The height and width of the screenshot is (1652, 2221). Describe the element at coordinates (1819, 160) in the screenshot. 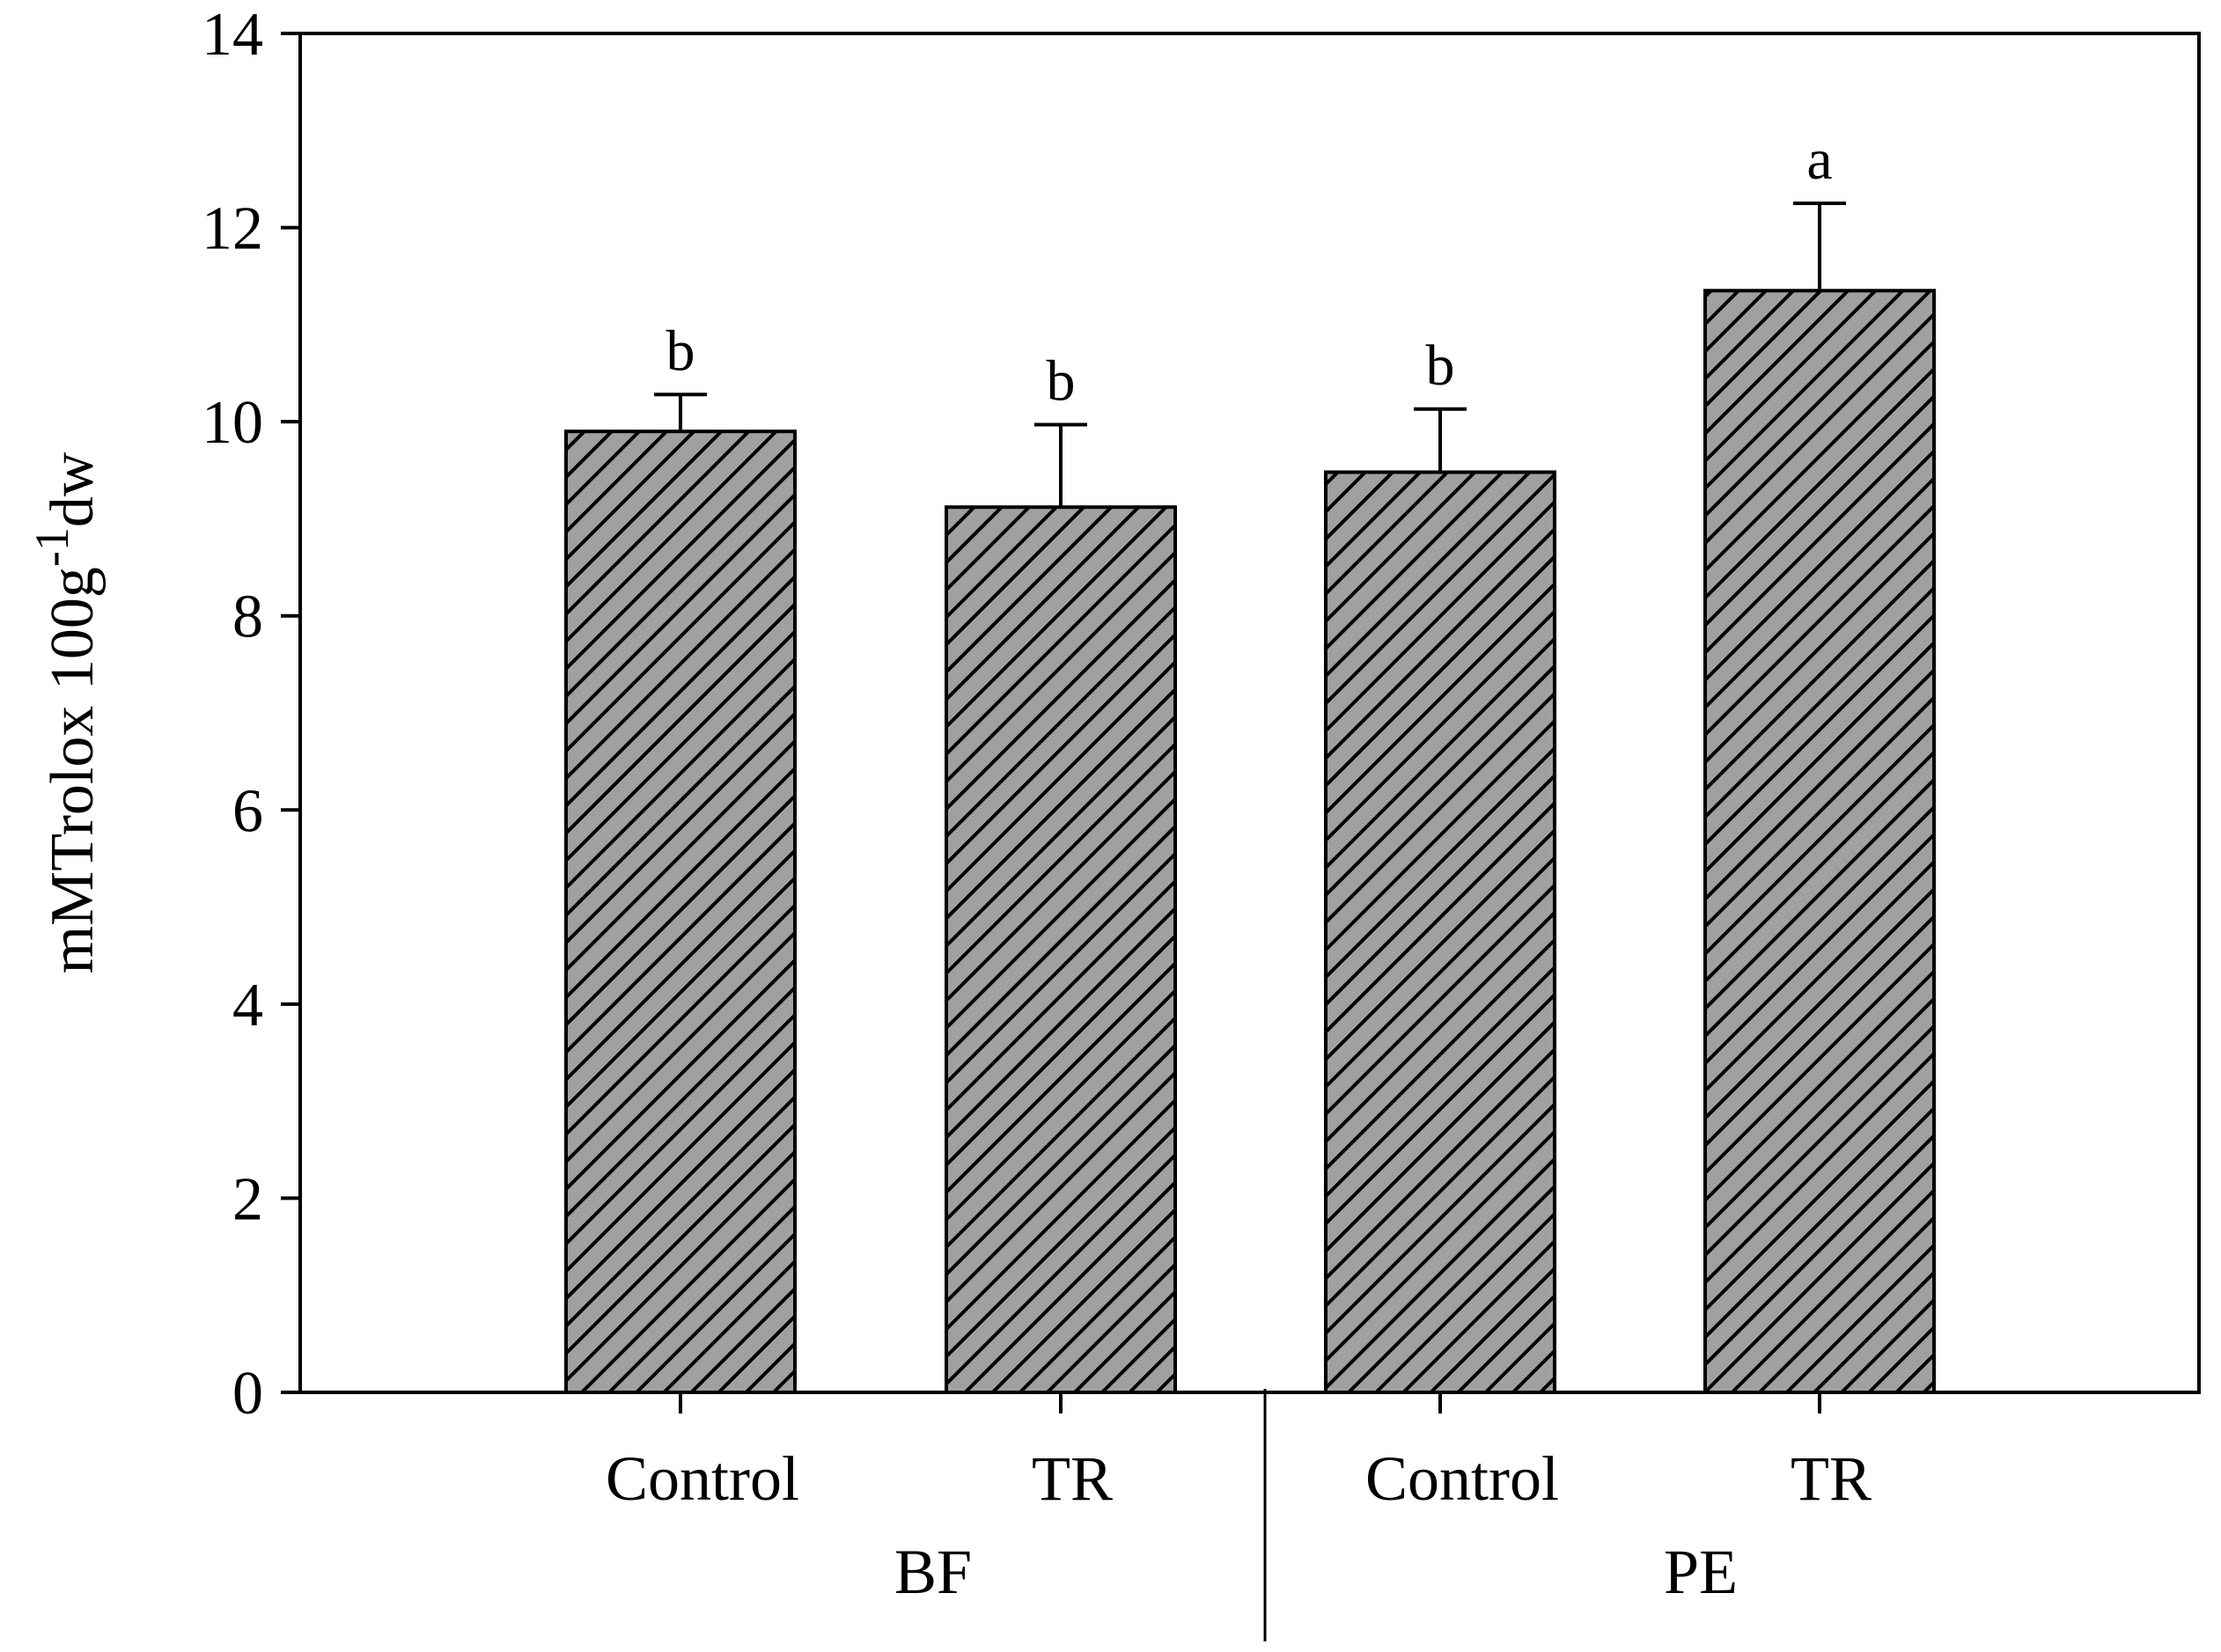

I see `significance-label: a` at that location.